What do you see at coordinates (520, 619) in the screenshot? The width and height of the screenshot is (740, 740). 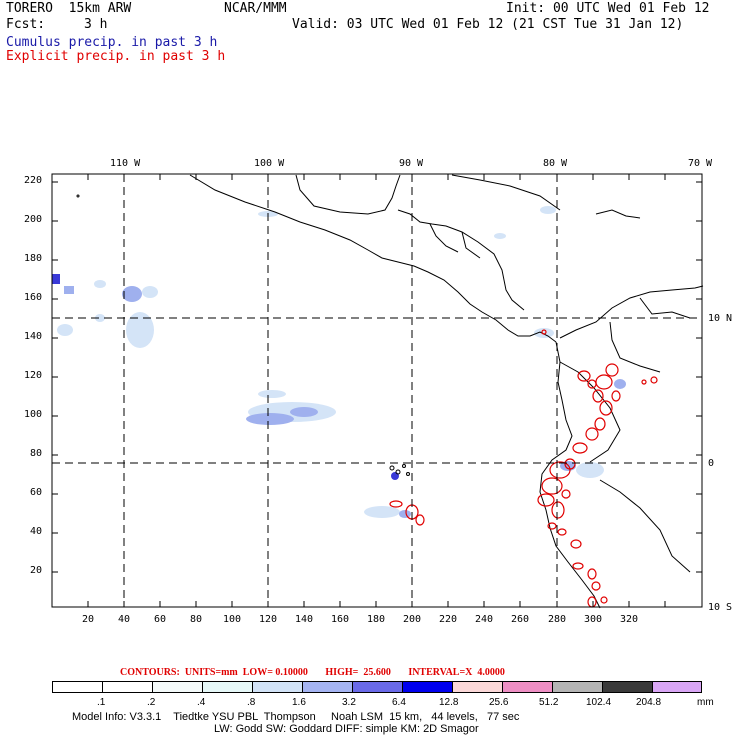 I see `x-tick-label: 260` at bounding box center [520, 619].